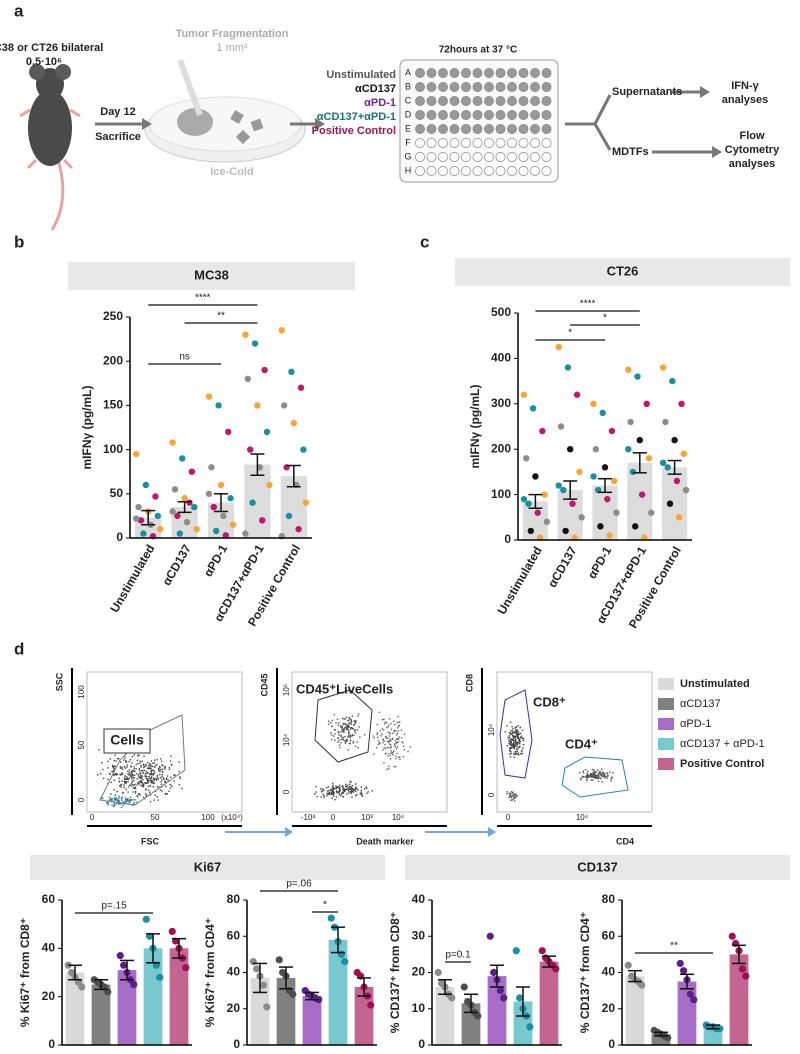  What do you see at coordinates (715, 684) in the screenshot?
I see `legend-entry: Unstimulated` at bounding box center [715, 684].